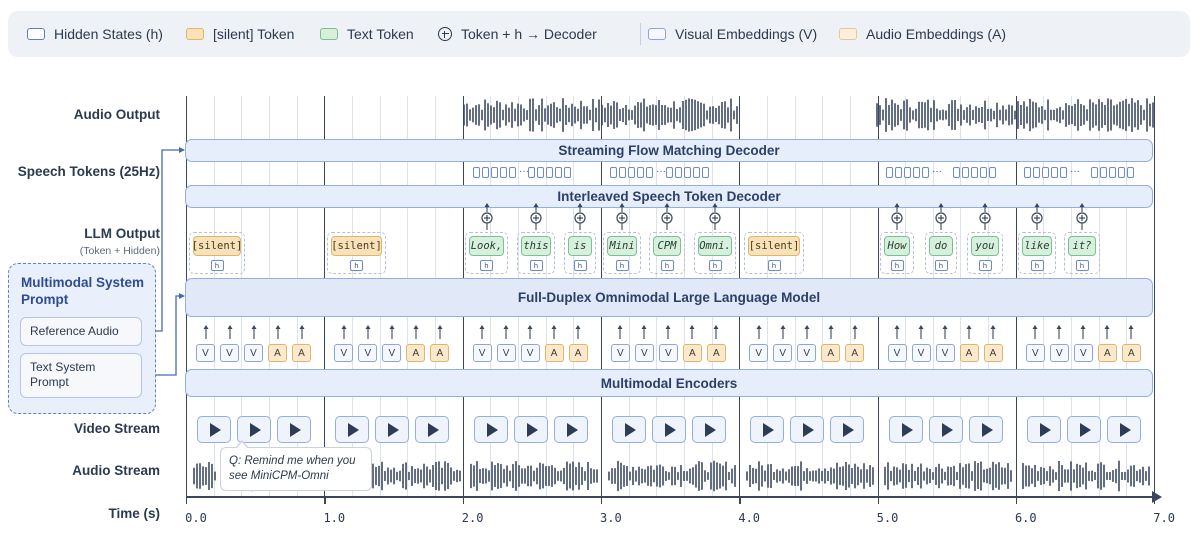 The image size is (1200, 550). I want to click on axis-tick-label: 2.0, so click(472, 518).